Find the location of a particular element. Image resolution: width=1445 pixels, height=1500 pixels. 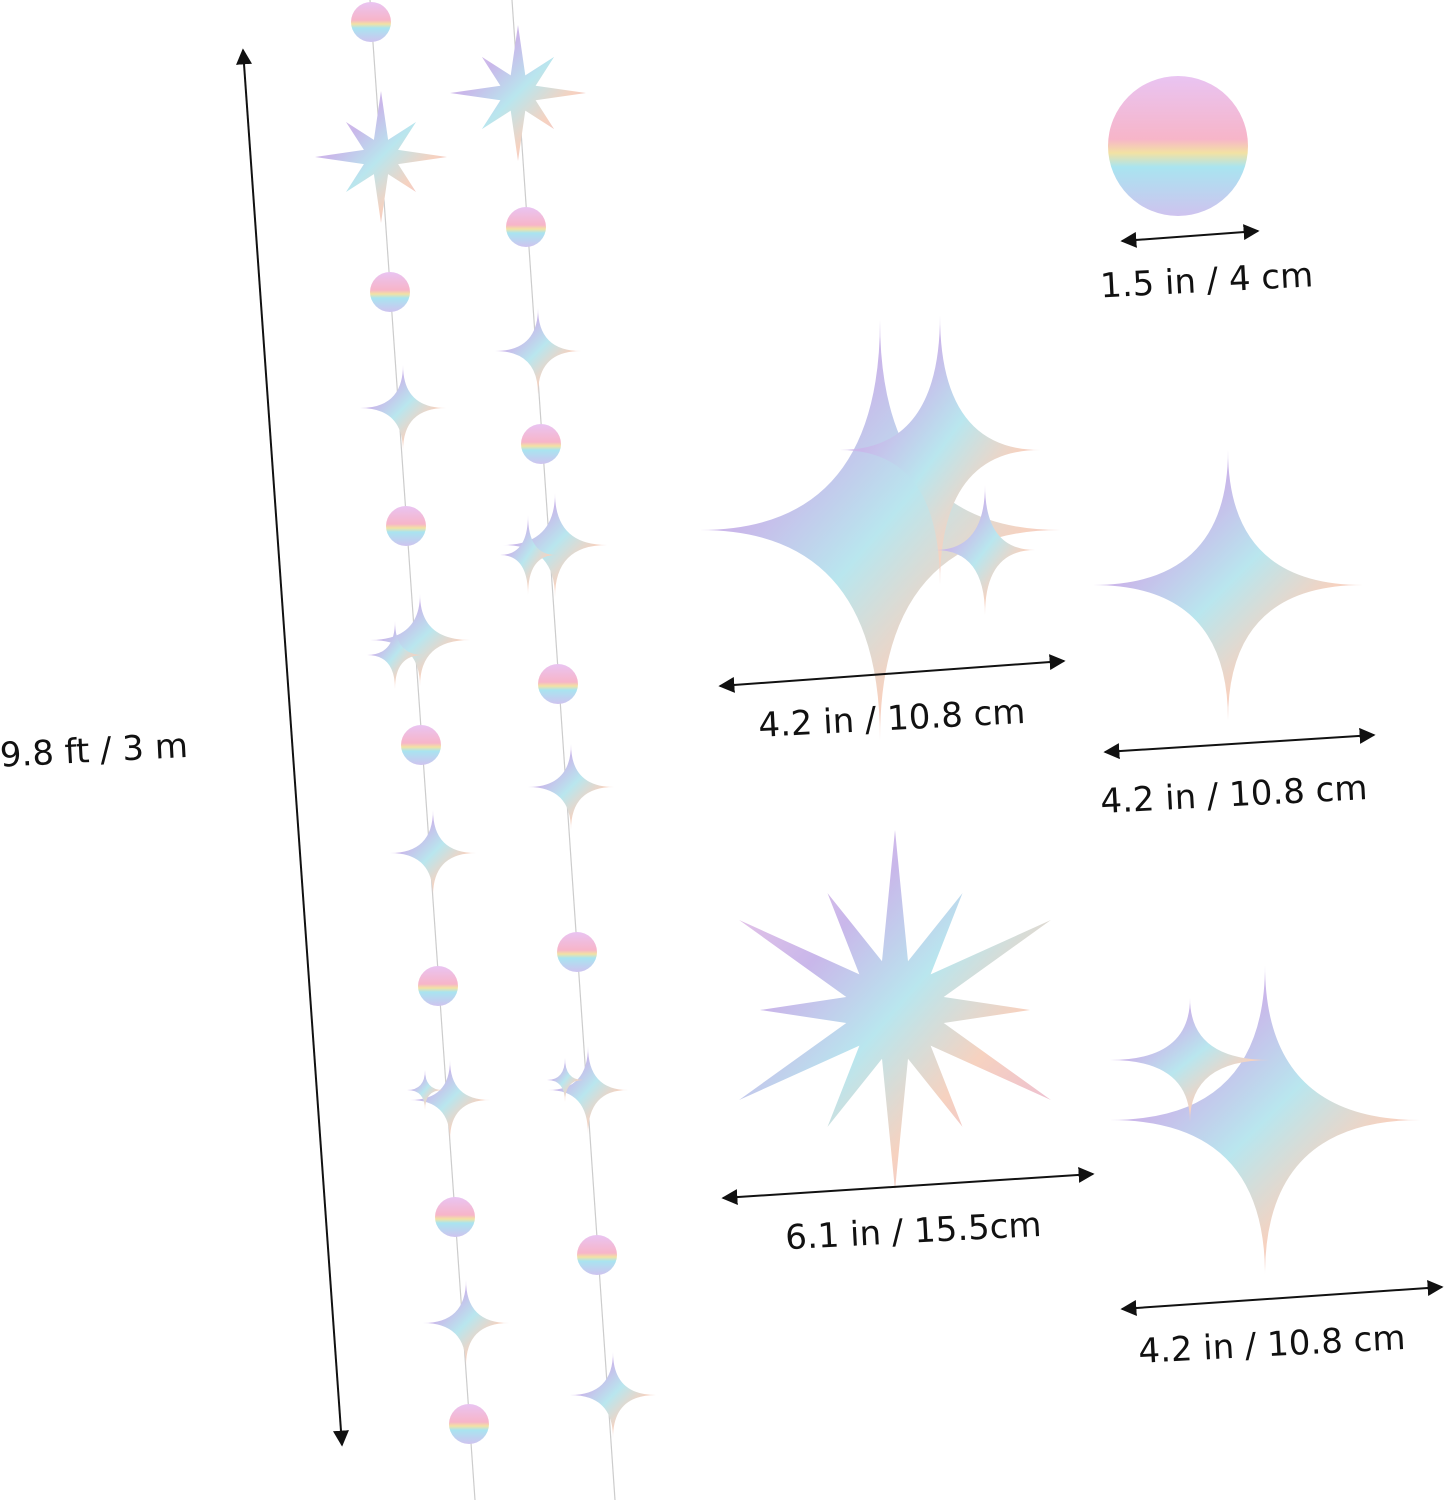

single-label: 4.2 in / 10.8 cm is located at coordinates (1233, 795).